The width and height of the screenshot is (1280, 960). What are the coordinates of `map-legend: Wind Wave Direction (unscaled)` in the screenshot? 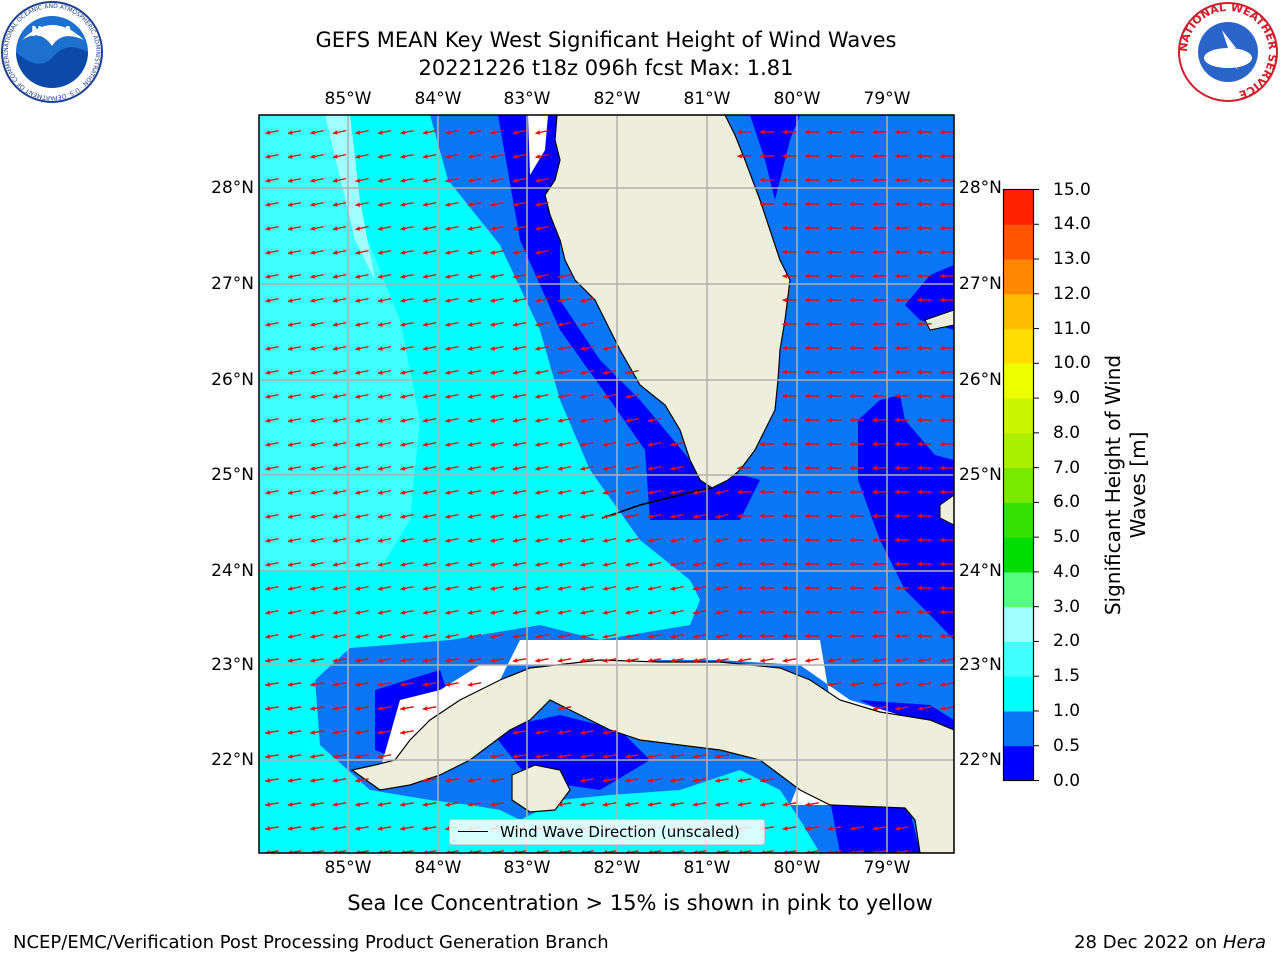 It's located at (607, 832).